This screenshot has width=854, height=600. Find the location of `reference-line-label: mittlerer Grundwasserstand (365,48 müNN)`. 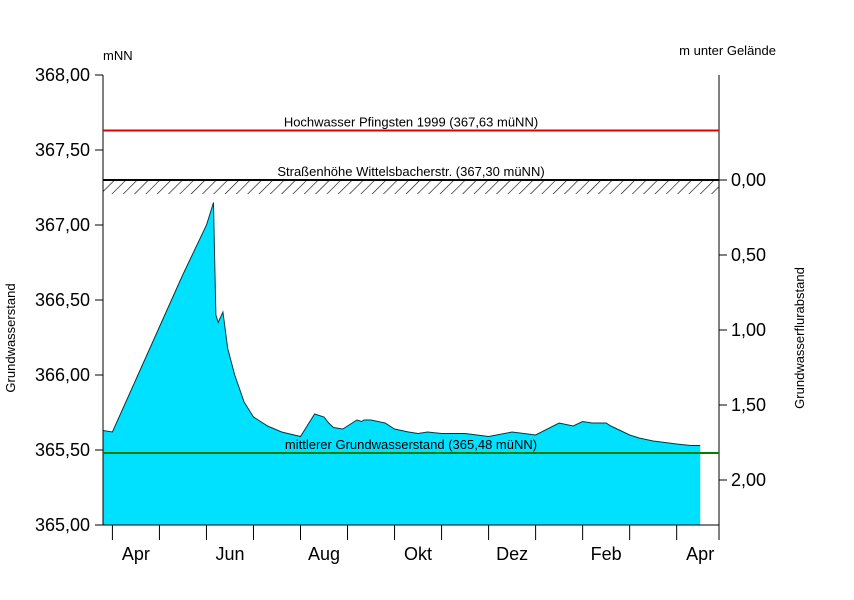

reference-line-label: mittlerer Grundwasserstand (365,48 müNN) is located at coordinates (411, 444).